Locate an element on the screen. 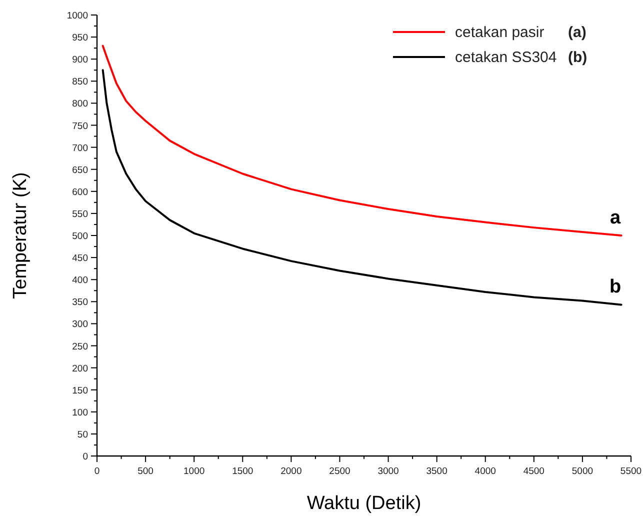 This screenshot has height=521, width=643. y-tick-label: 100 is located at coordinates (80, 412).